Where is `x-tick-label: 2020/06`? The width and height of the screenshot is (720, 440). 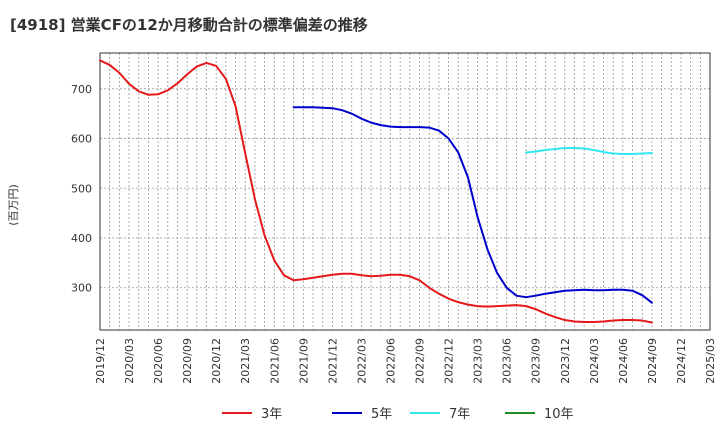 x-tick-label: 2020/06 is located at coordinates (158, 361).